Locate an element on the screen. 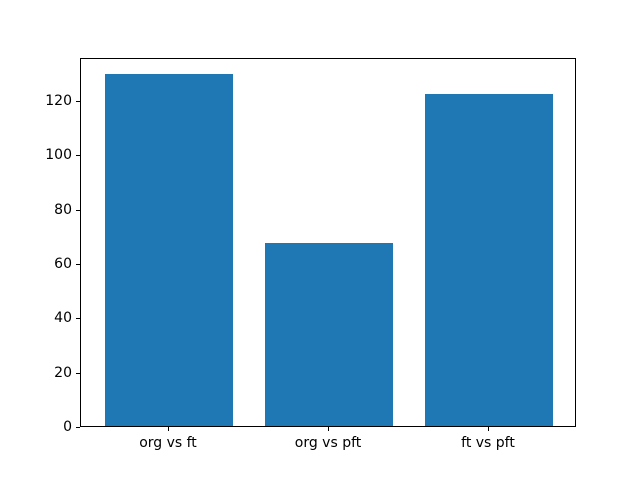 The height and width of the screenshot is (480, 640). y-tick-label: 100 is located at coordinates (58, 155).